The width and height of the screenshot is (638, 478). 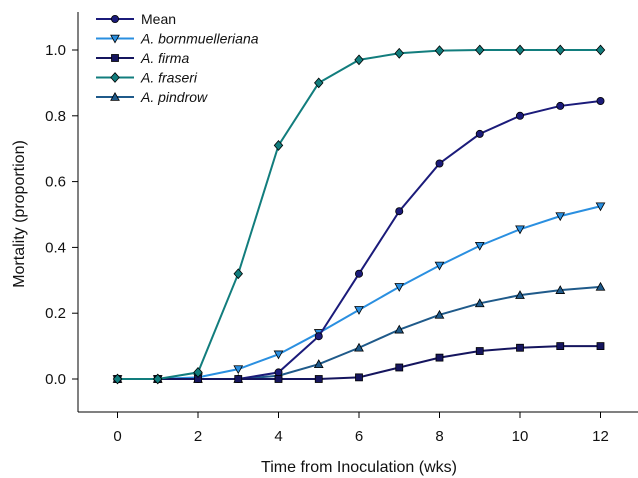 I want to click on legend-marker-a-firma, so click(x=115, y=58).